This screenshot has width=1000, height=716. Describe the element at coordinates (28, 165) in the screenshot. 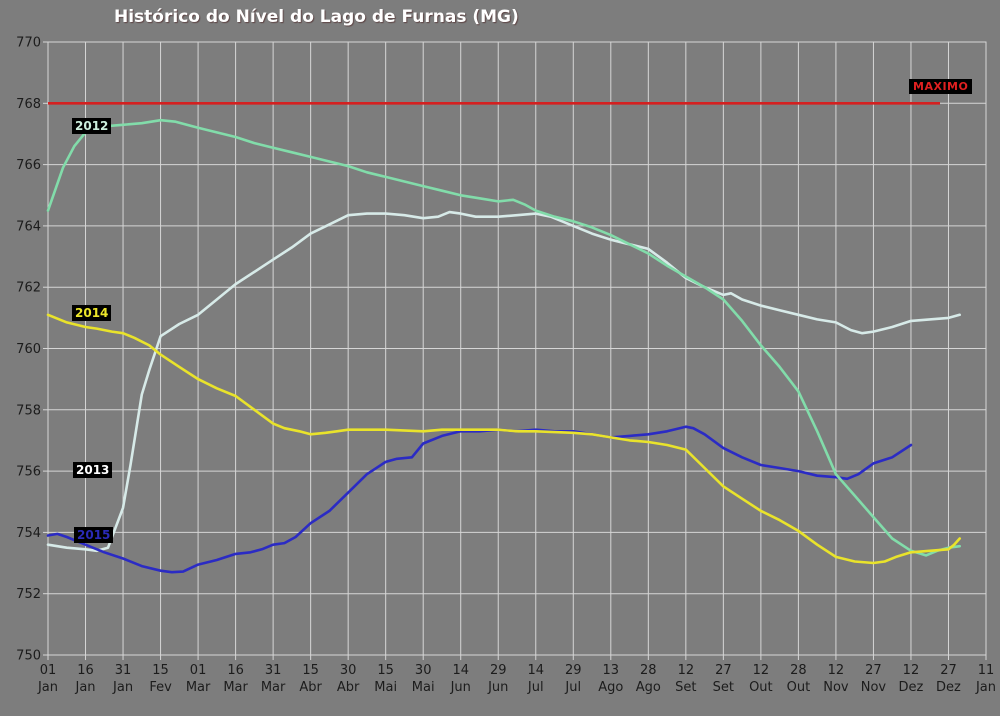

I see `y-tick-label: 766` at that location.